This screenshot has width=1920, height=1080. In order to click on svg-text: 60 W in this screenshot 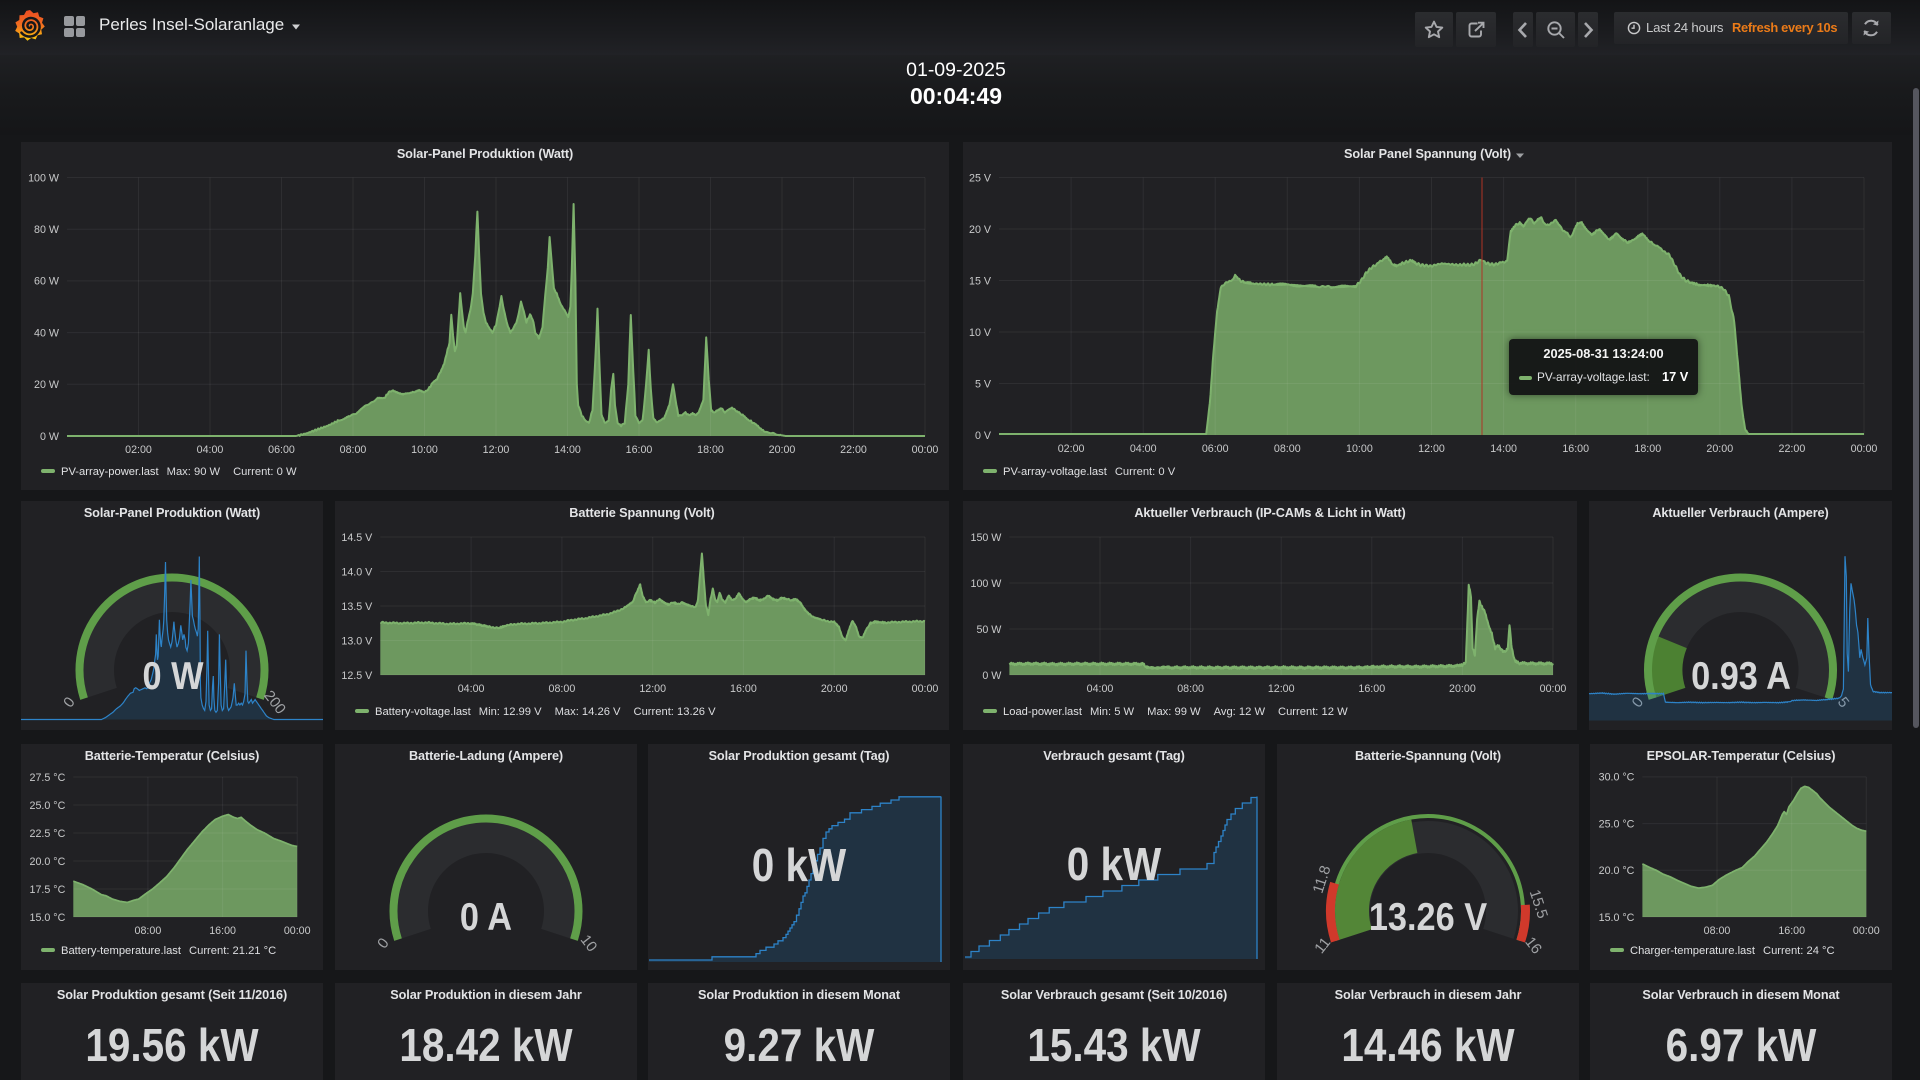, I will do `click(47, 282)`.